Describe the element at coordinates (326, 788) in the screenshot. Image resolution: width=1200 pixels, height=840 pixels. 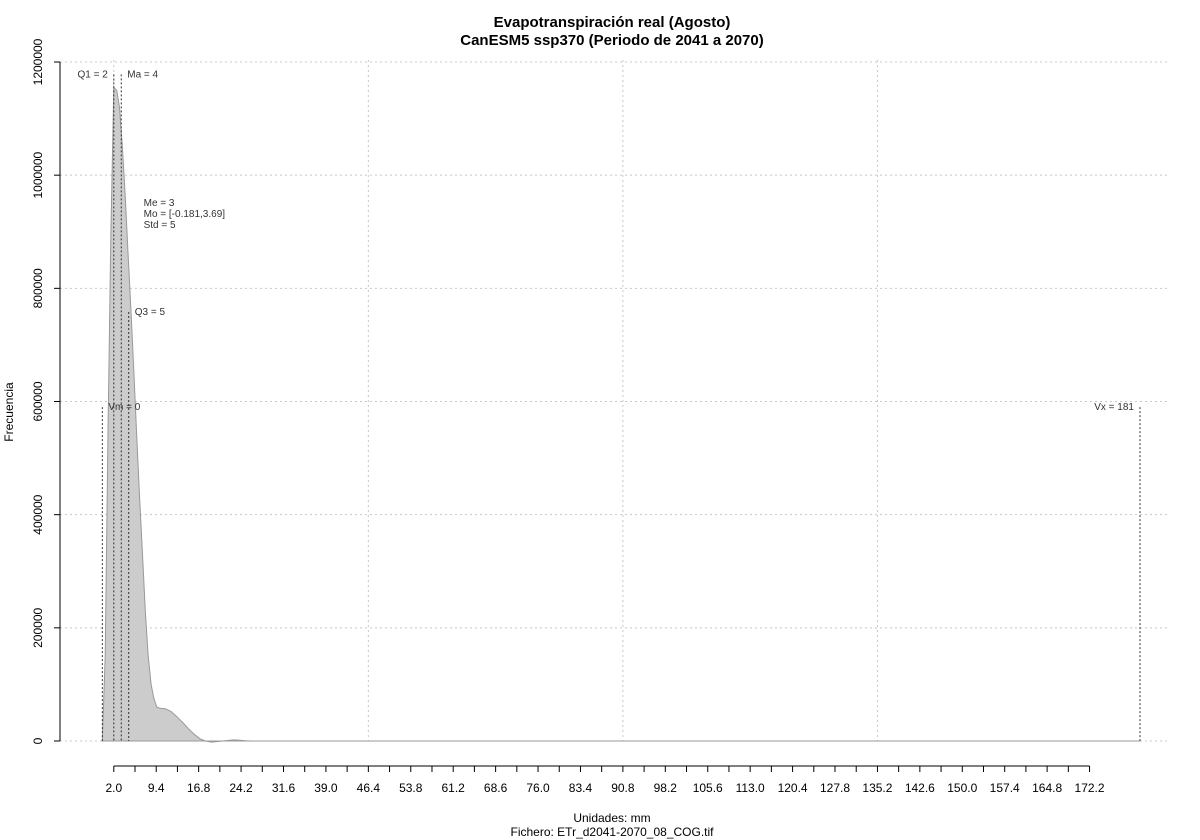
I see `x-tick-label: 39.0` at that location.